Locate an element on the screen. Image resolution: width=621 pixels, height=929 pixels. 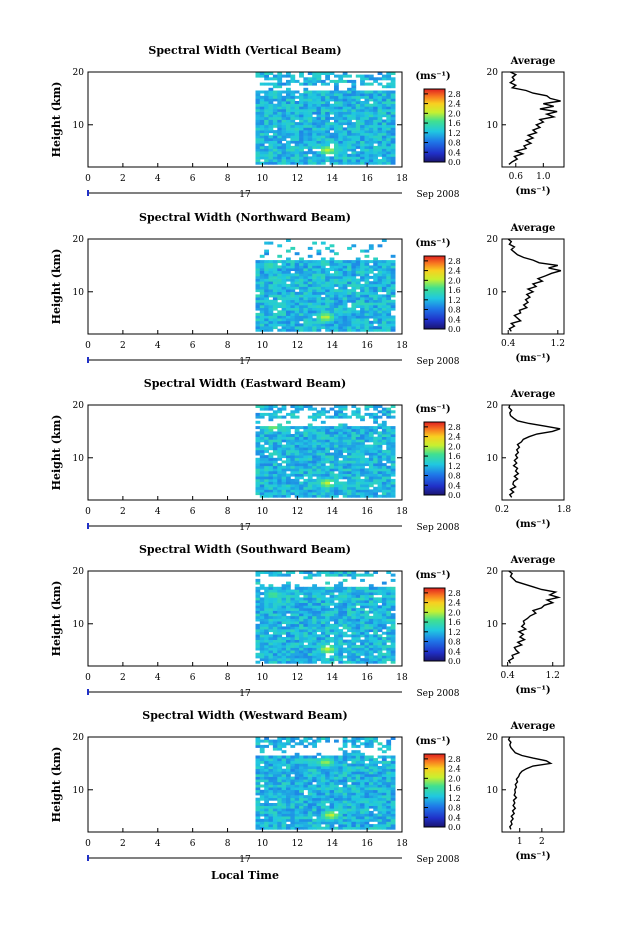
avg-profile-line is located at coordinates (534, 118).